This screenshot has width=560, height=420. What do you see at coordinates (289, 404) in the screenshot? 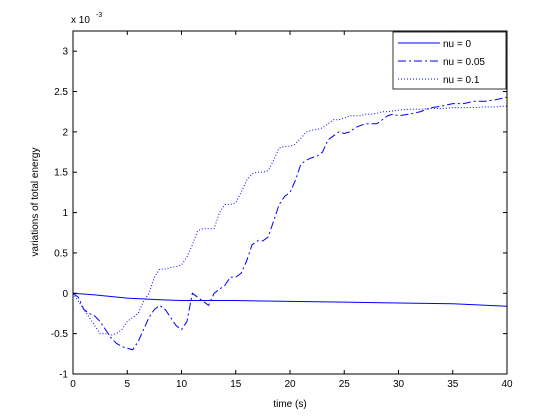
I see `x-axis-label: time (s)` at bounding box center [289, 404].